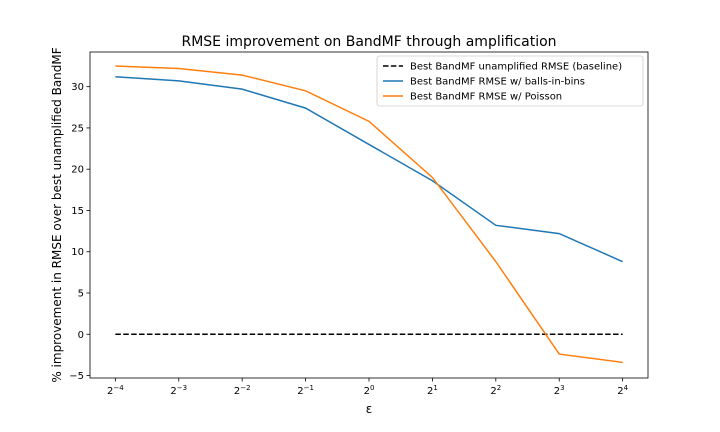  I want to click on y-tick-label: 15, so click(77, 211).